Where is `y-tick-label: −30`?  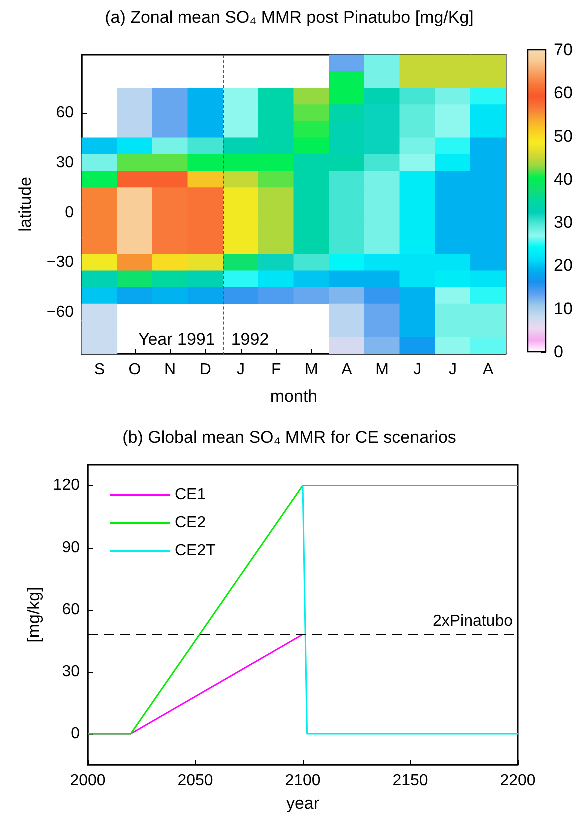 y-tick-label: −30 is located at coordinates (60, 263).